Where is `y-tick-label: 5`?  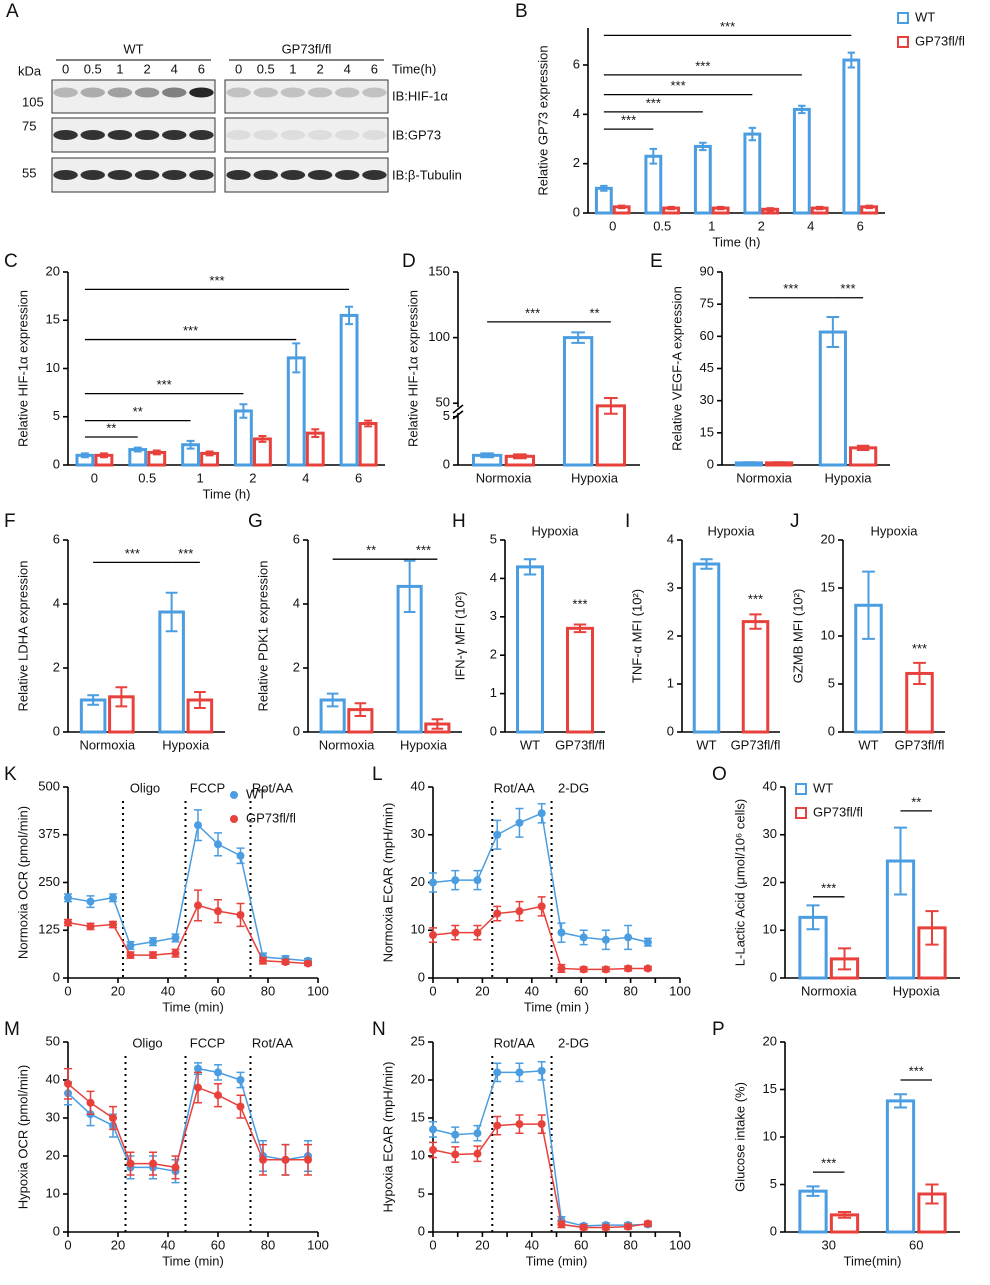 y-tick-label: 5 is located at coordinates (421, 1192).